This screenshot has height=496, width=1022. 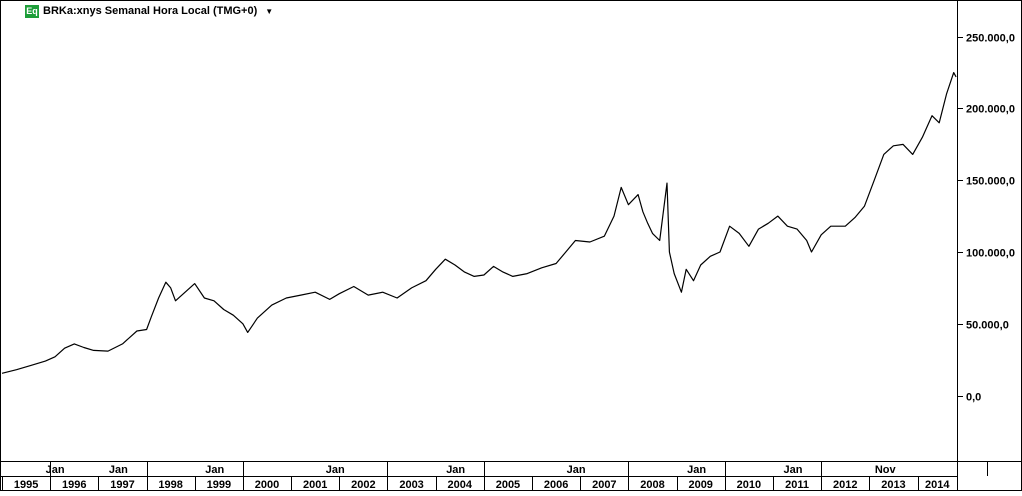 What do you see at coordinates (987, 326) in the screenshot?
I see `y-tick-label: 50.000,0` at bounding box center [987, 326].